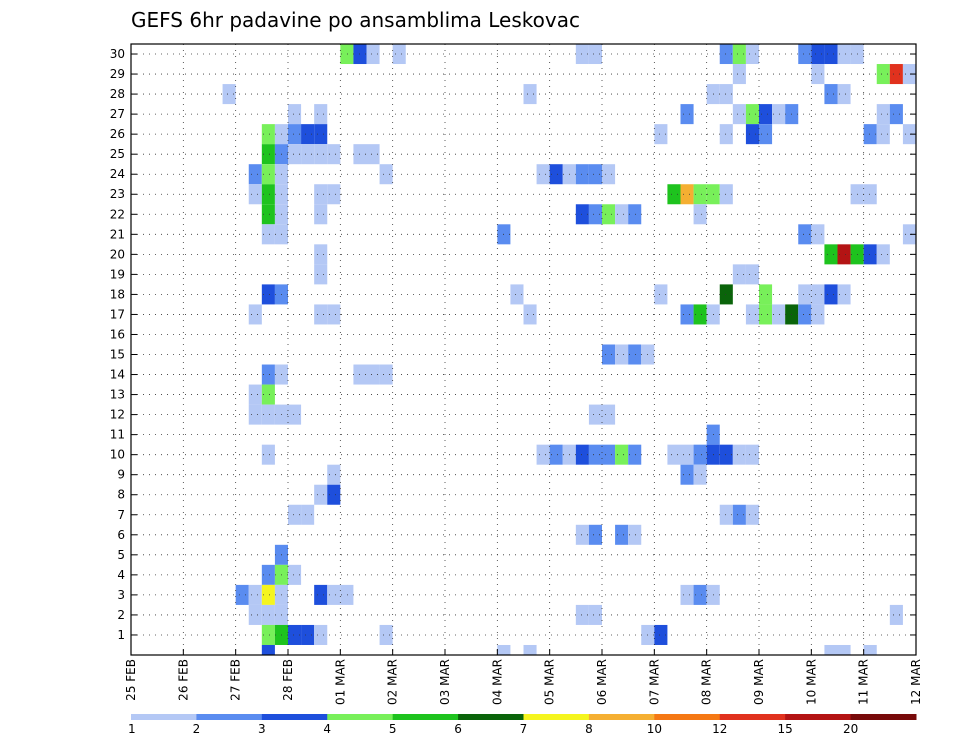  Describe the element at coordinates (117, 114) in the screenshot. I see `y-tick-label: 27` at that location.